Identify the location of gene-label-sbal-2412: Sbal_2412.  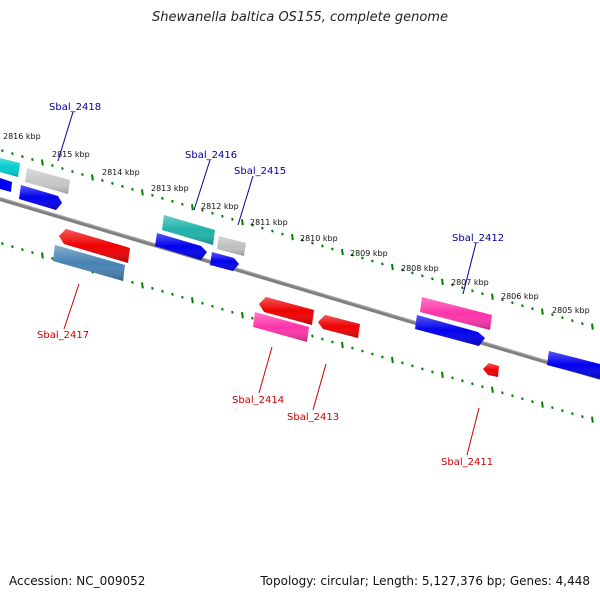
(478, 238).